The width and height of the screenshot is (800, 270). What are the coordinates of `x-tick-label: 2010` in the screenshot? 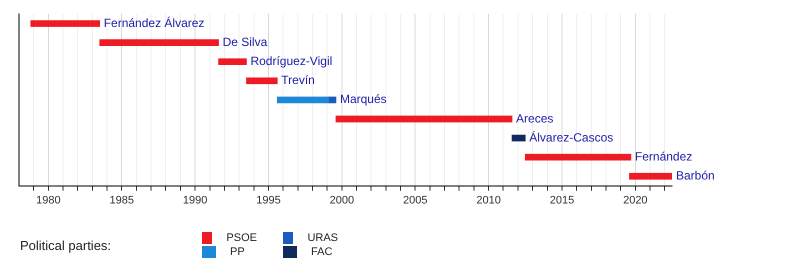 It's located at (488, 200).